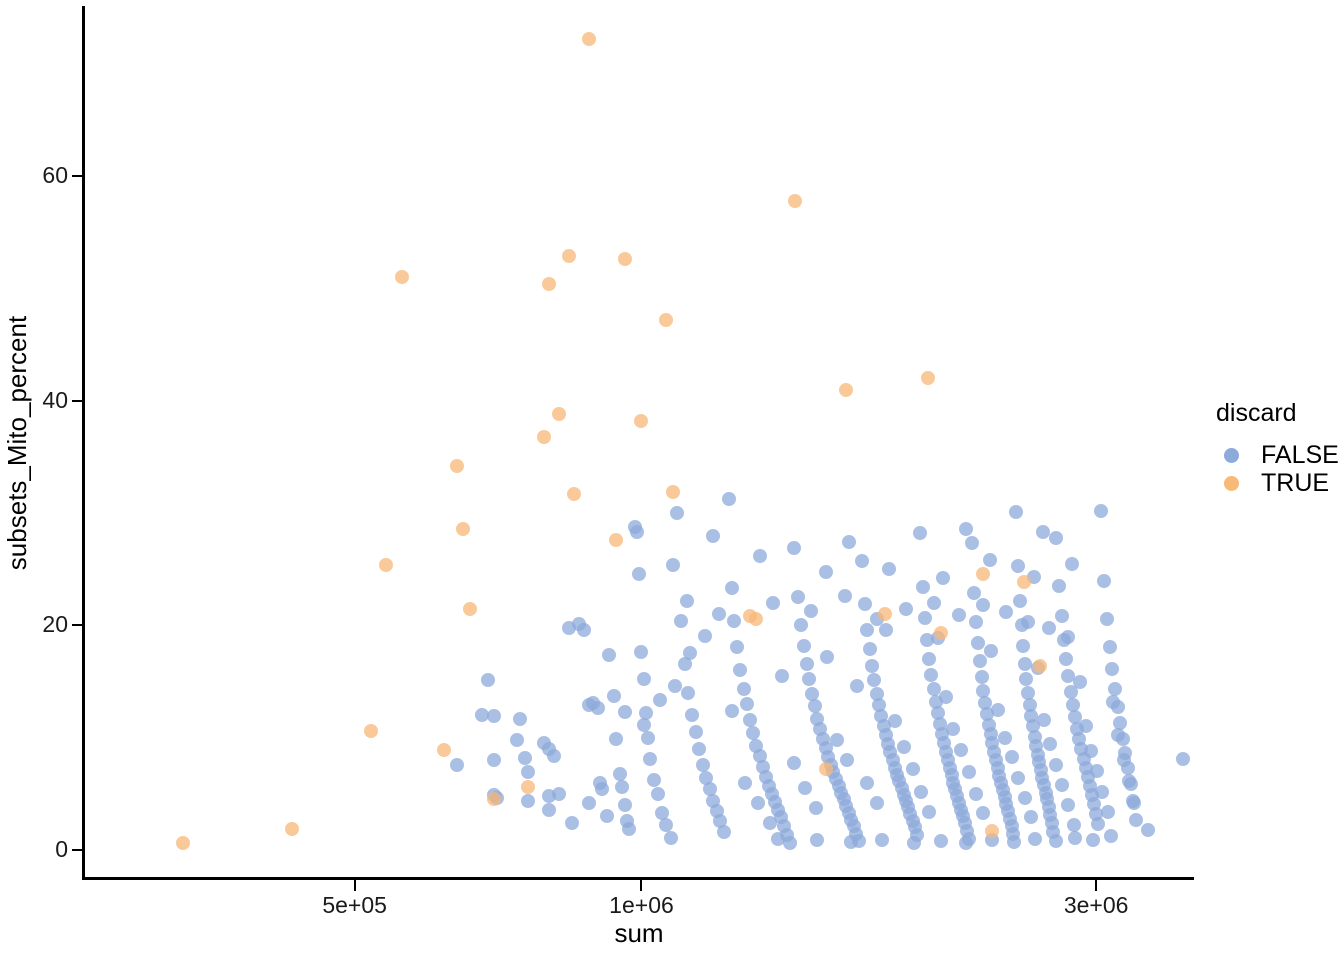  What do you see at coordinates (1256, 413) in the screenshot?
I see `legend-title: discard` at bounding box center [1256, 413].